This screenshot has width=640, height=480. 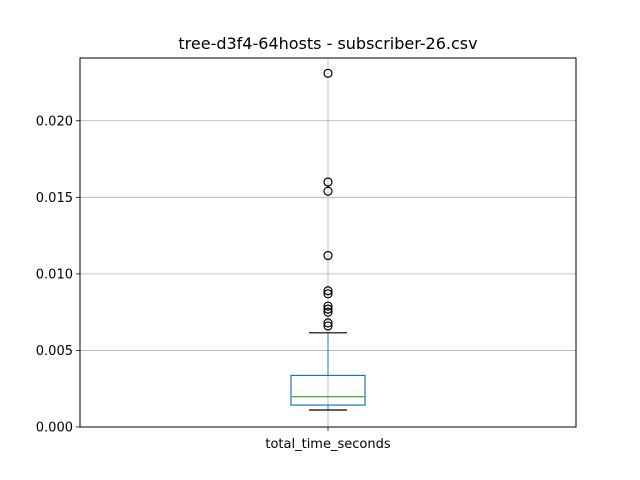 What do you see at coordinates (328, 390) in the screenshot?
I see `iqr-box` at bounding box center [328, 390].